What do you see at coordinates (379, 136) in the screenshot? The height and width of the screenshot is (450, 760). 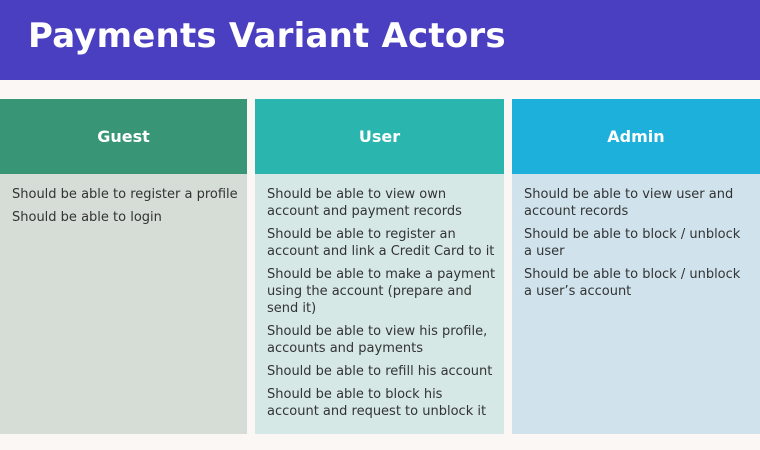 I see `column-header-user: User` at bounding box center [379, 136].